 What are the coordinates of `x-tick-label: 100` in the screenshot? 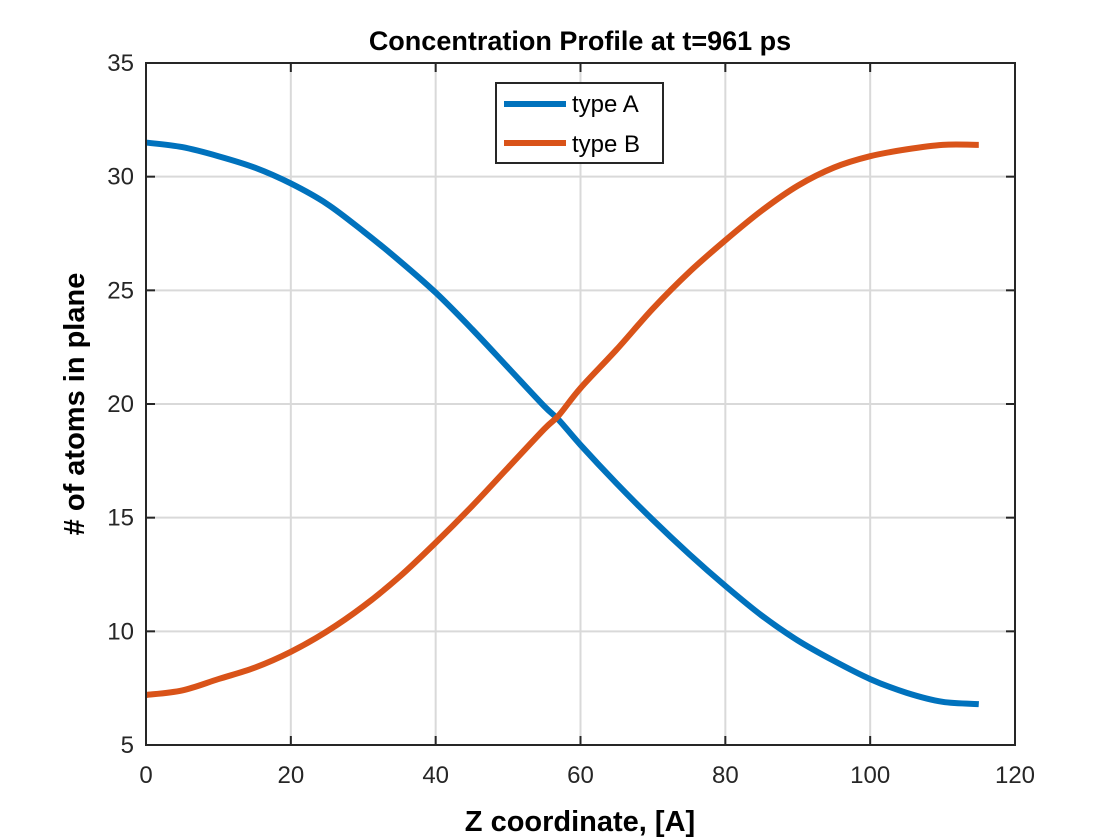 It's located at (870, 775).